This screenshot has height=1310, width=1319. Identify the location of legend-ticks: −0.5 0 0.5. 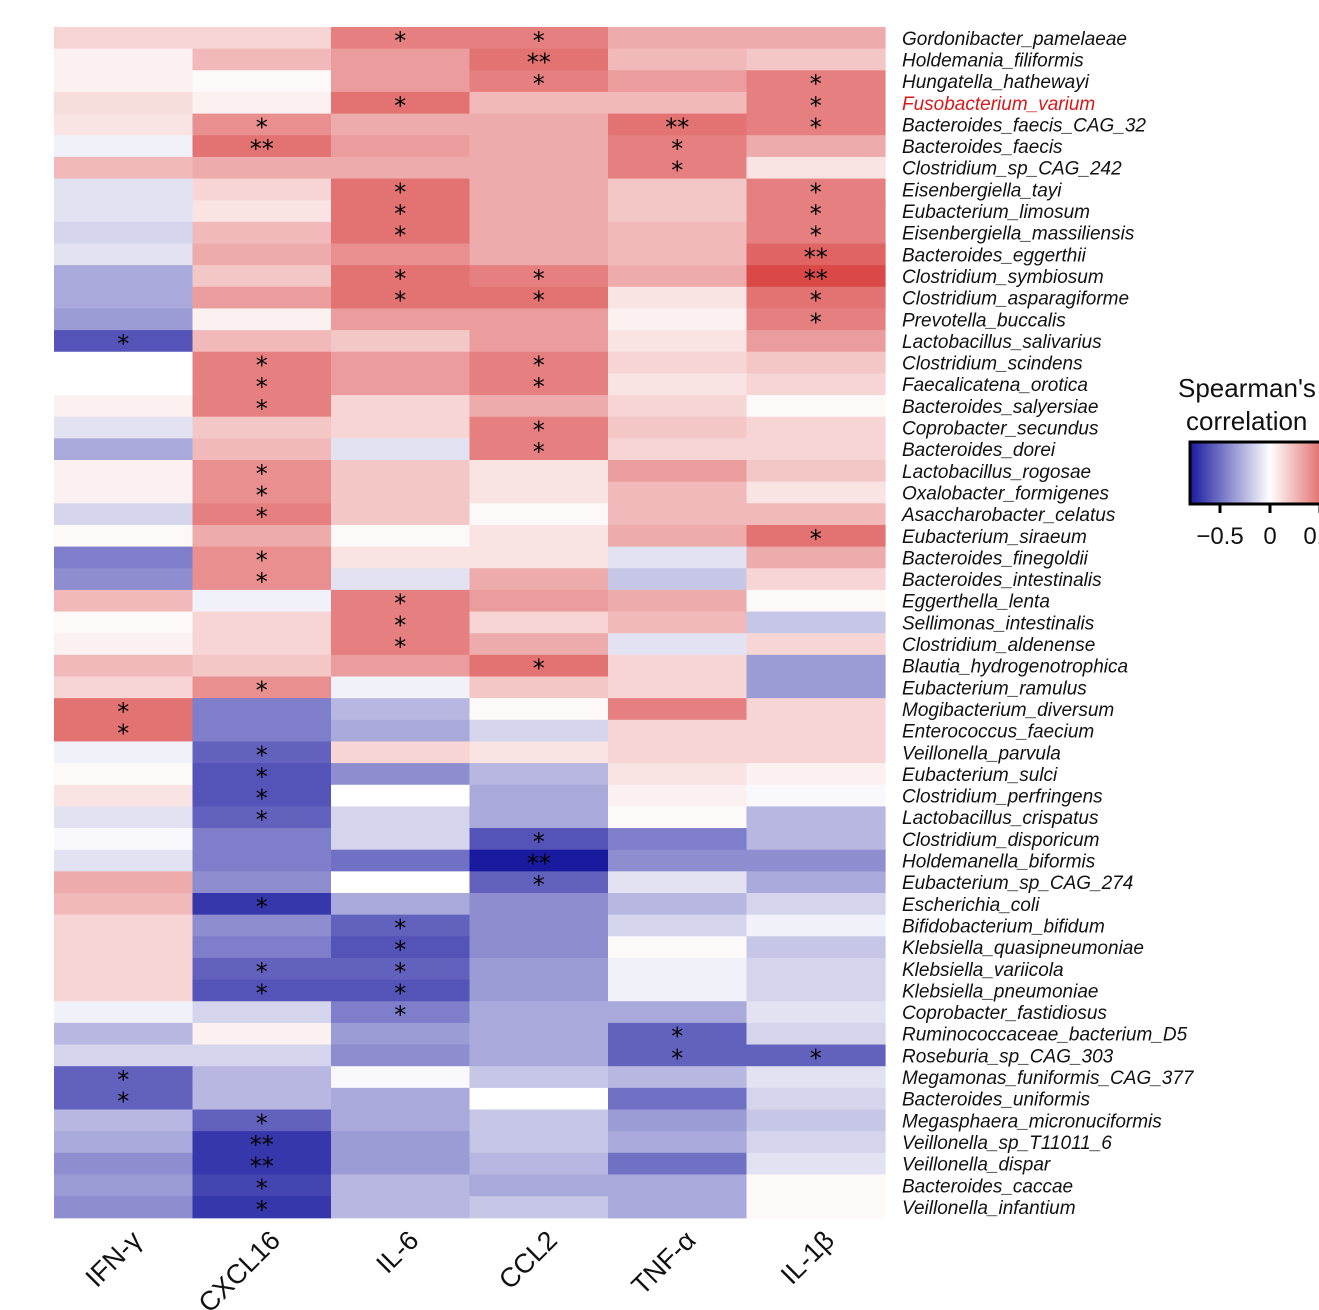
(1257, 527).